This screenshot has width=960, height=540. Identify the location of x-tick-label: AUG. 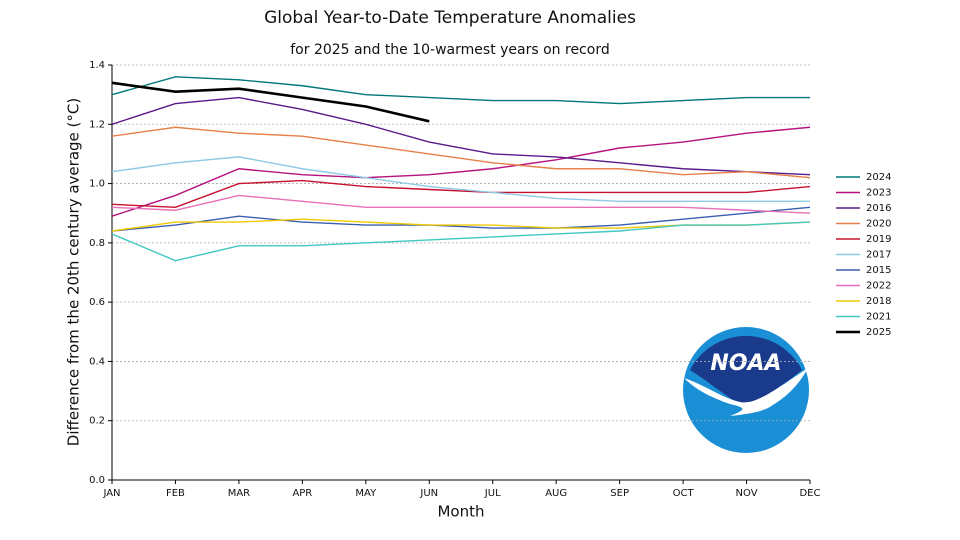
(556, 493).